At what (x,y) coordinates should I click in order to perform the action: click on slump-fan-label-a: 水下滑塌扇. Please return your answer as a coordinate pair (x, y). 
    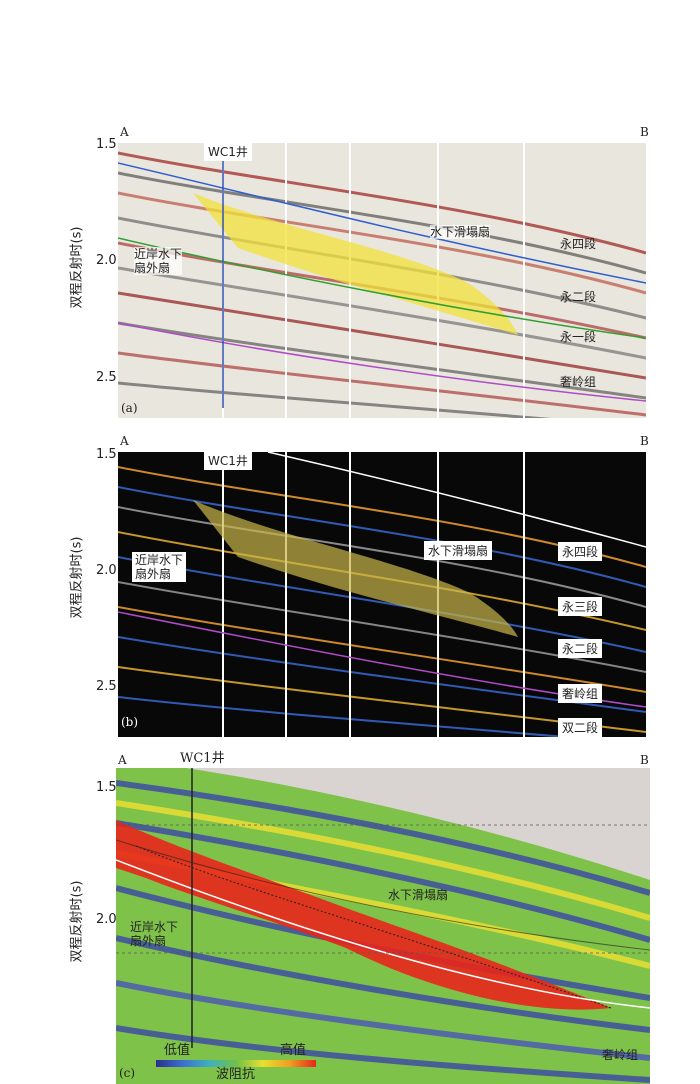
    Looking at the image, I should click on (460, 232).